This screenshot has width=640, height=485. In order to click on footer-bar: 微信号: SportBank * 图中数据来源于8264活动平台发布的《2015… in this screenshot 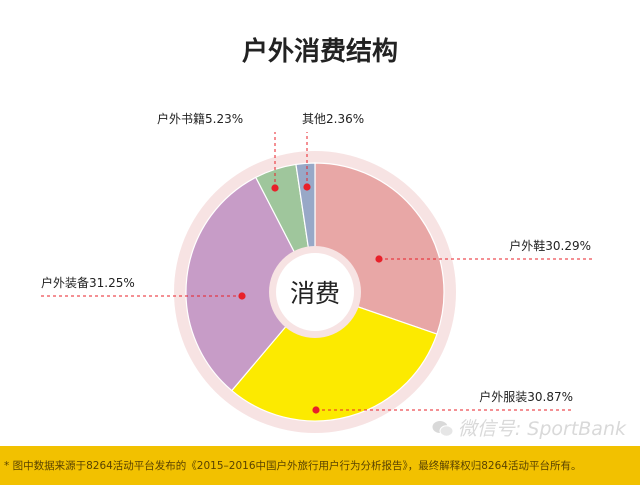, I will do `click(320, 451)`.